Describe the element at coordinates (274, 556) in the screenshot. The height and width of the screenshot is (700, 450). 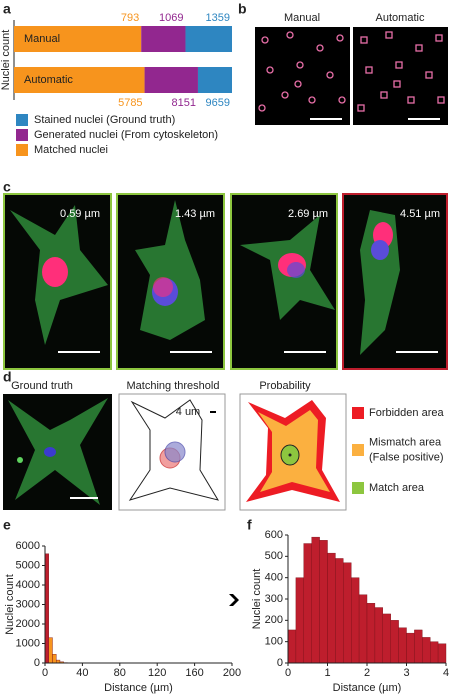
I see `y-tick-label: 500` at that location.